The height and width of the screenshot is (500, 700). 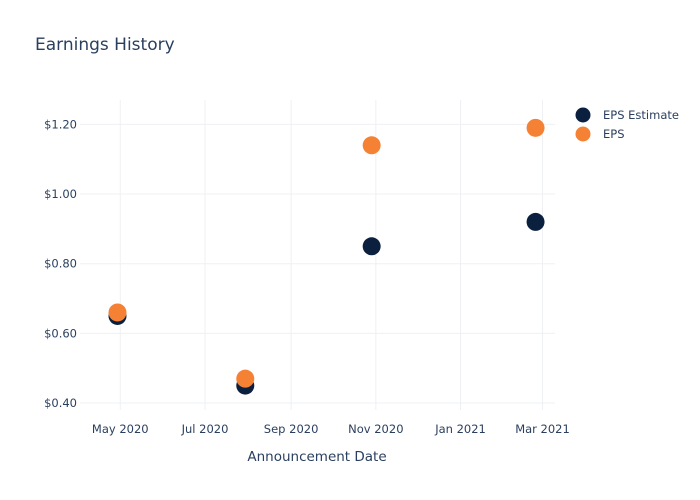 I want to click on x-tick-label: Mar 2021, so click(x=542, y=429).